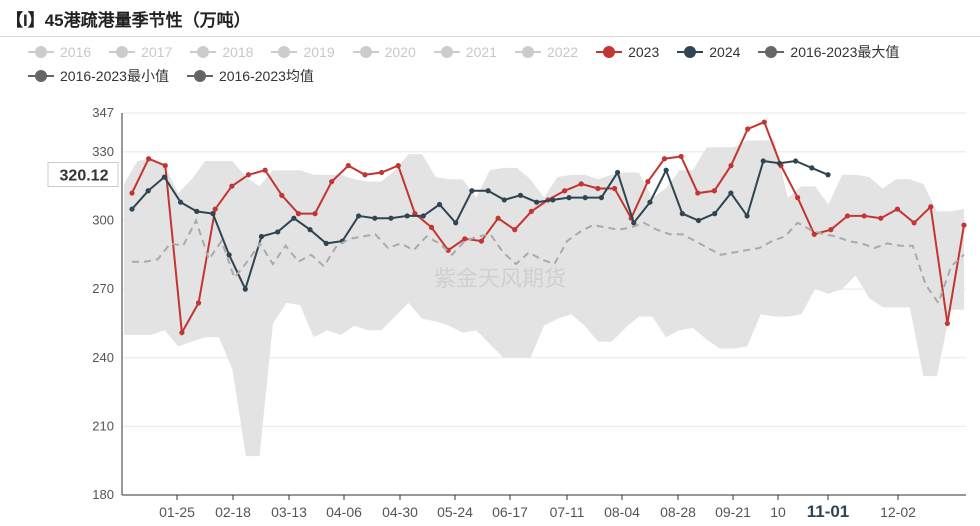  I want to click on legend-item-5: 2021, so click(465, 52).